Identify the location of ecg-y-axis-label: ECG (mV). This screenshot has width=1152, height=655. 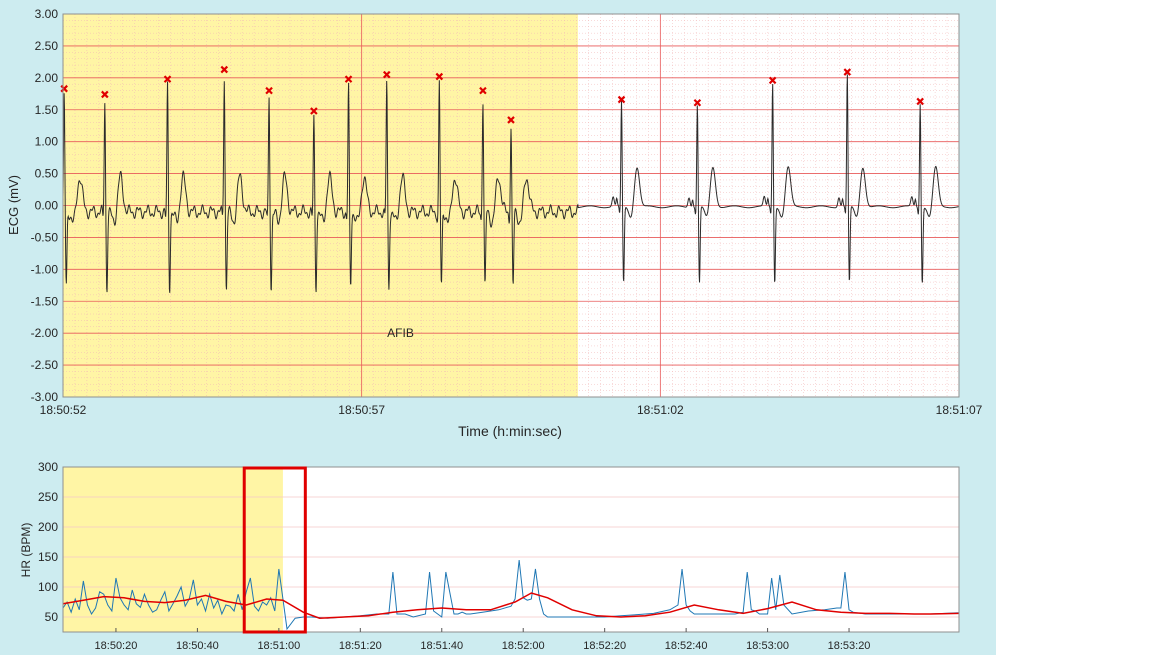
(13, 205).